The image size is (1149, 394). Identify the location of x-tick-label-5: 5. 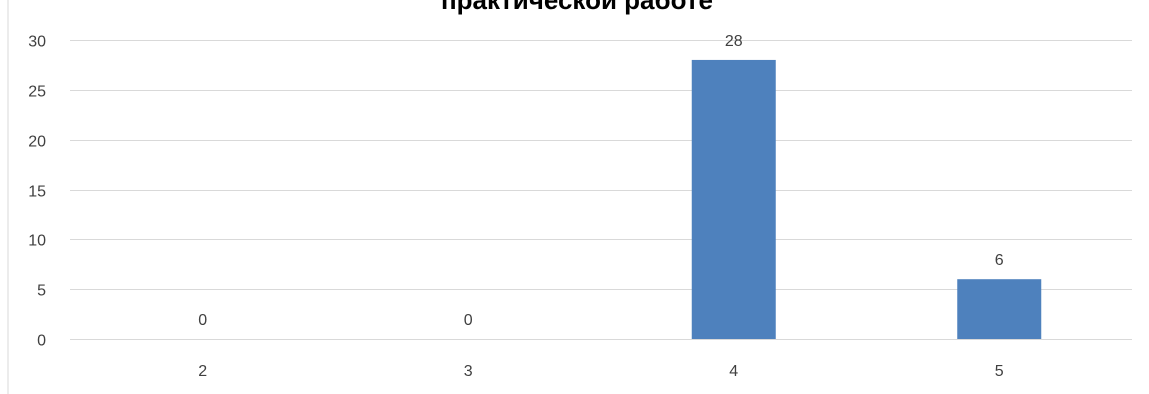
(999, 371).